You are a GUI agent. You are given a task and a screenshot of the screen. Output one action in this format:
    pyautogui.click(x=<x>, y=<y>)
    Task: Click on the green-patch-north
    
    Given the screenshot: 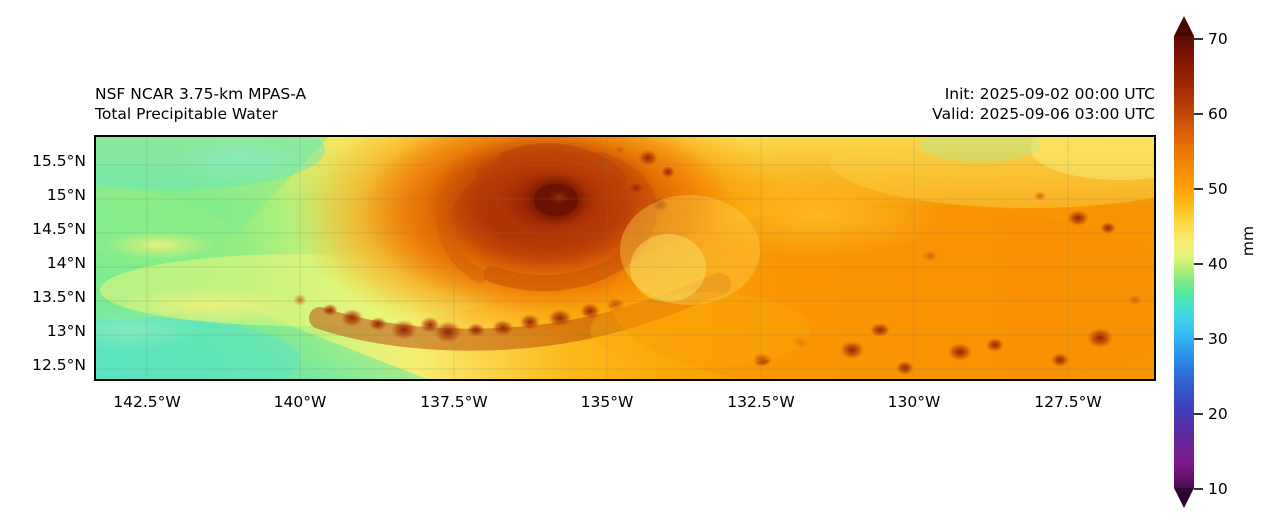 What is the action you would take?
    pyautogui.click(x=240, y=160)
    